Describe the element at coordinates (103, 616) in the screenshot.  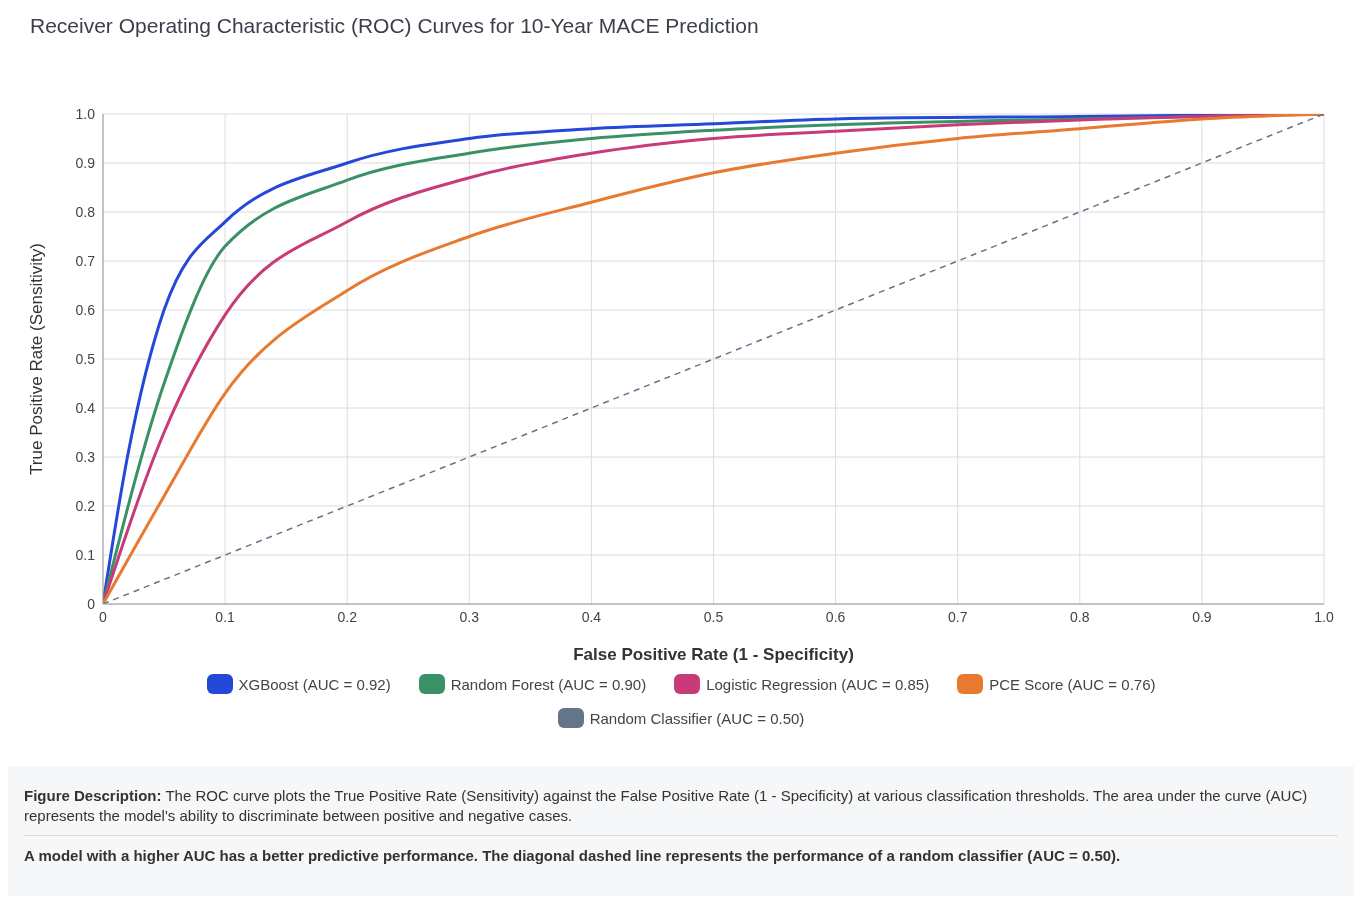
I see `x-tick-label: 0` at that location.